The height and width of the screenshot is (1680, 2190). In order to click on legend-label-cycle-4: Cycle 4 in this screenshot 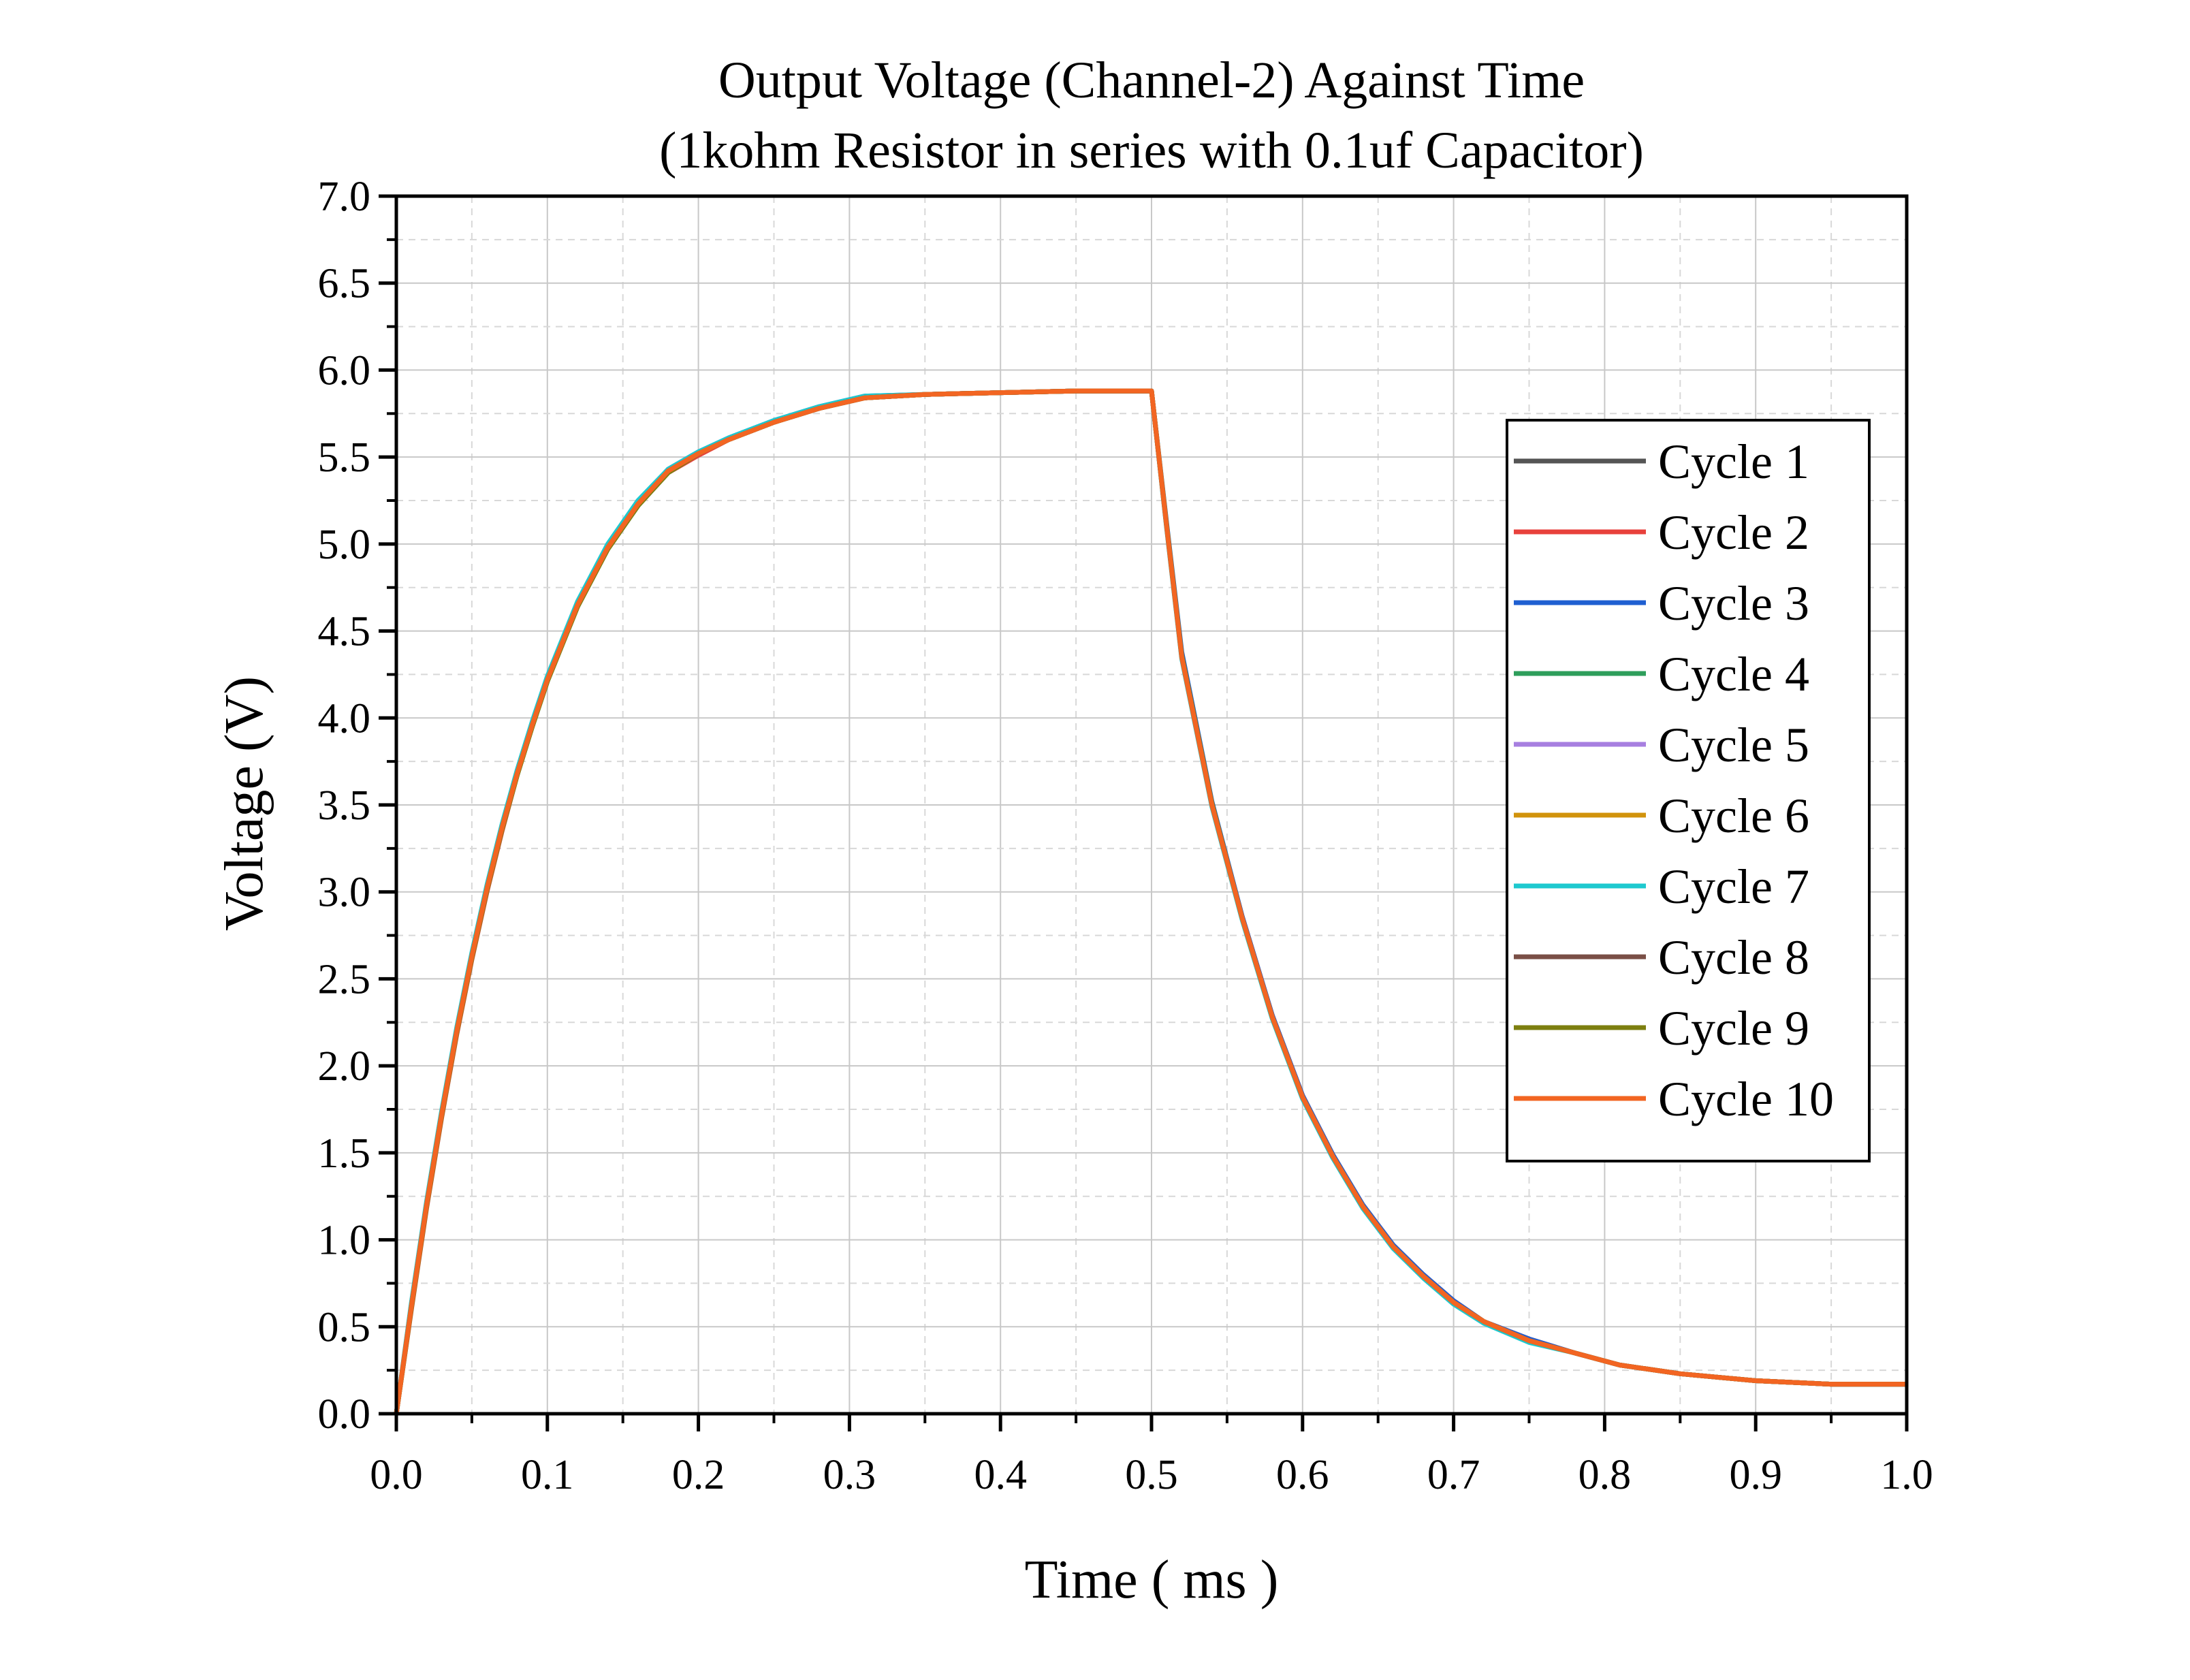, I will do `click(1733, 674)`.